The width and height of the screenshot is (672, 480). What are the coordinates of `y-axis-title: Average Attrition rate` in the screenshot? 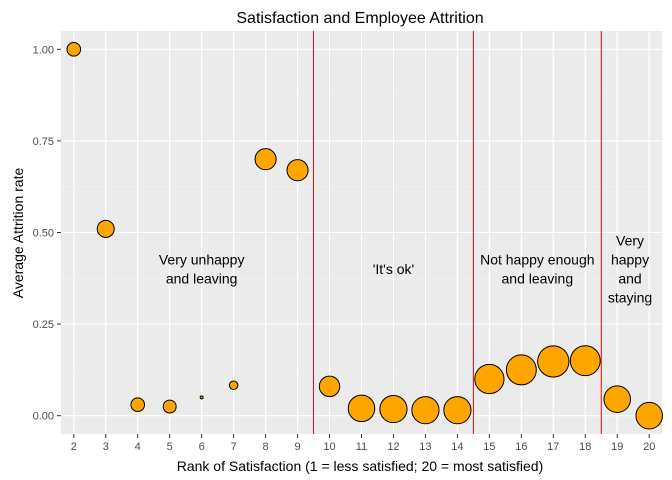 It's located at (18, 233).